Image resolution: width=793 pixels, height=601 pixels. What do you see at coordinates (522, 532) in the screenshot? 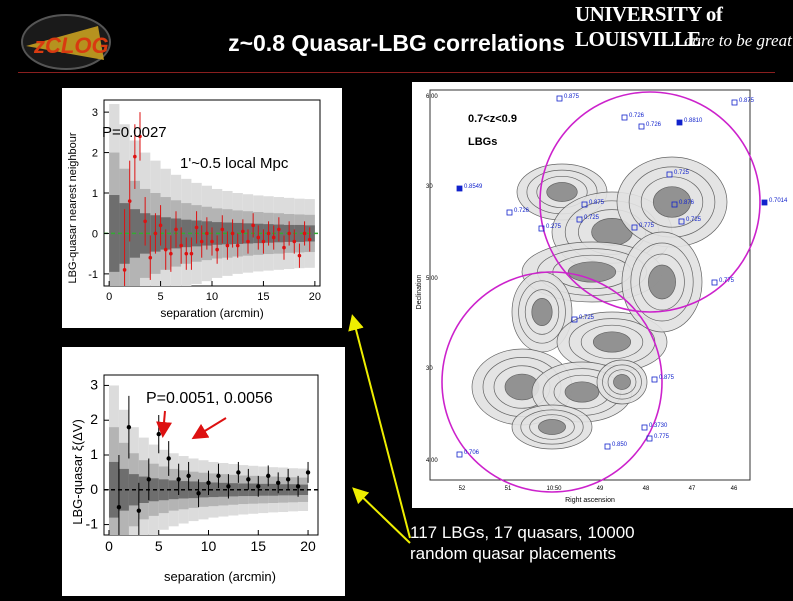
I see `caption-line-1: 117 LBGs, 17 quasars, 10000` at bounding box center [522, 532].